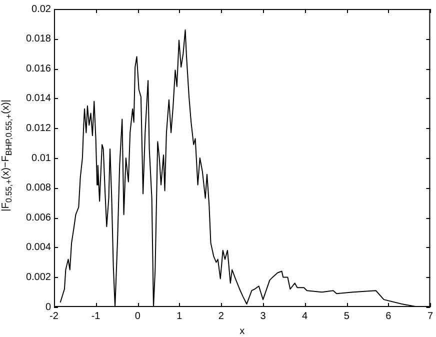 The image size is (436, 337). I want to click on x-tick-label: 0, so click(137, 316).